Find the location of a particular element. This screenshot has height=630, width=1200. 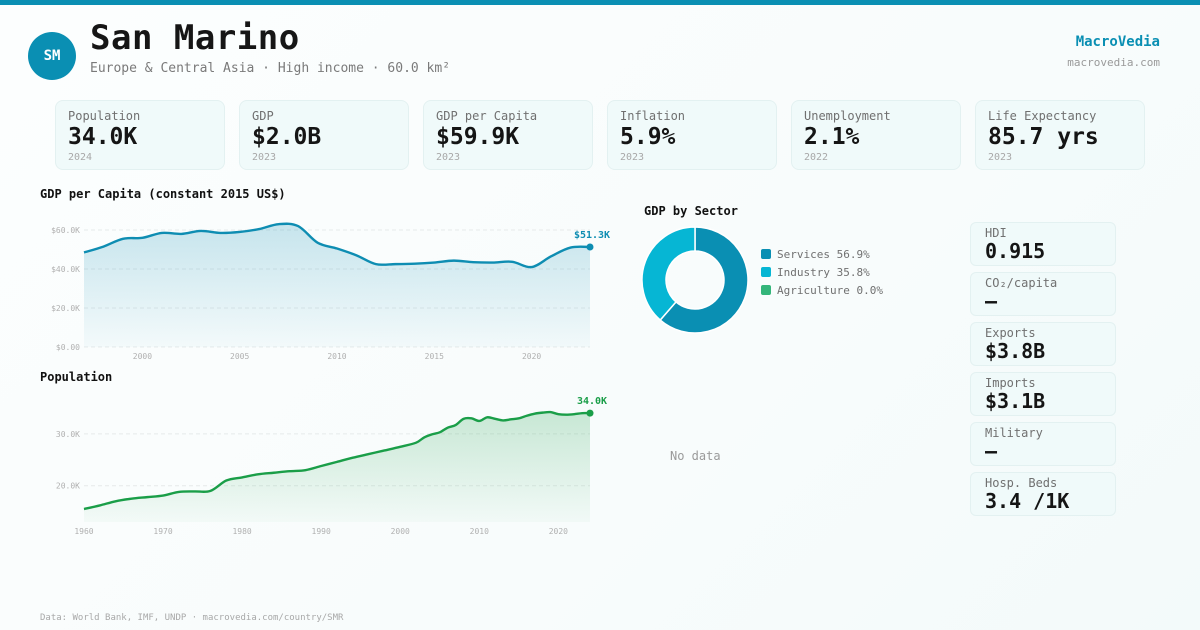

y-tick-label: $0.00 is located at coordinates (68, 347).